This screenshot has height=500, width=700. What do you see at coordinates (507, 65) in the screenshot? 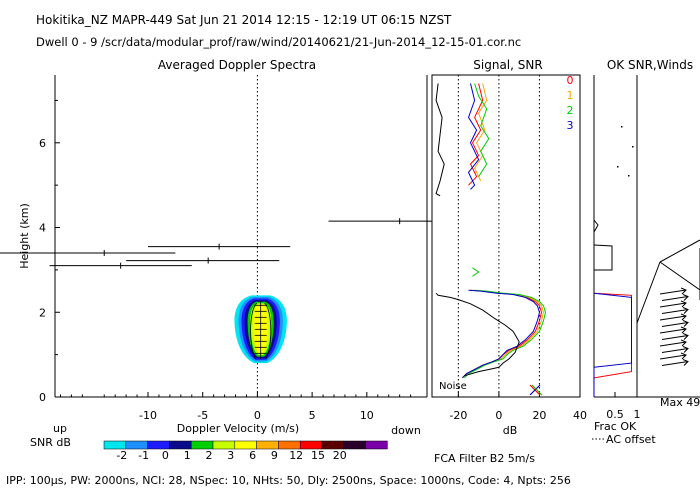
I see `snr-title: Signal, SNR` at bounding box center [507, 65].